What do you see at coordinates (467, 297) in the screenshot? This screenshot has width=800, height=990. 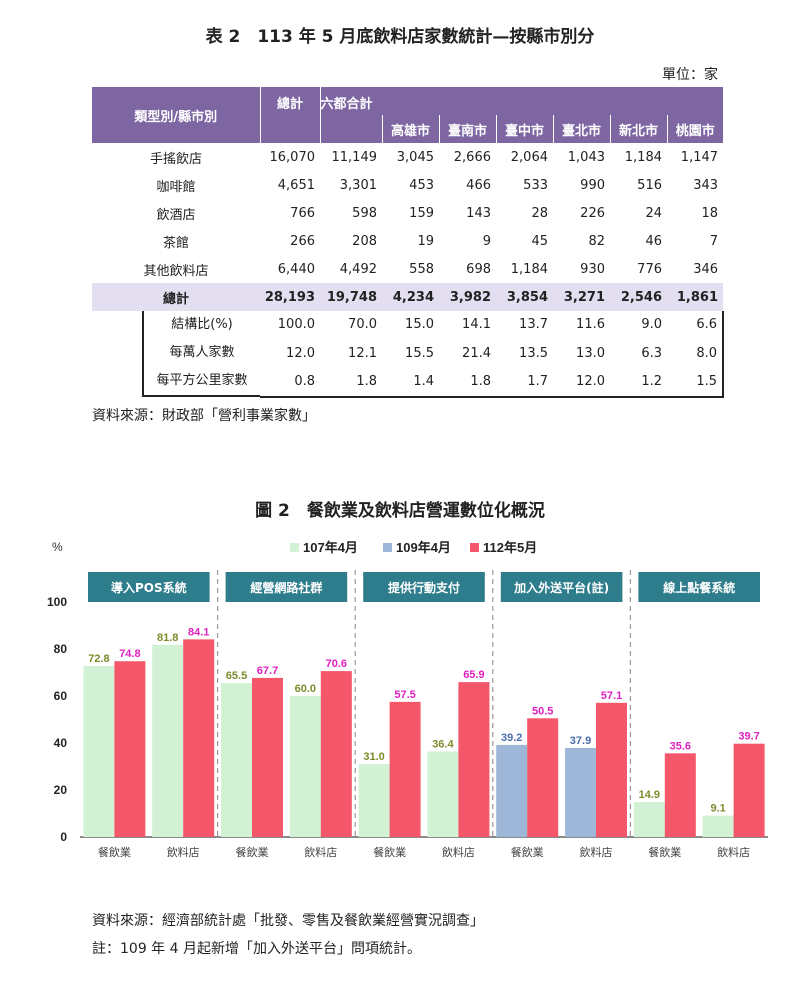 I see `table-cell: 3,982` at bounding box center [467, 297].